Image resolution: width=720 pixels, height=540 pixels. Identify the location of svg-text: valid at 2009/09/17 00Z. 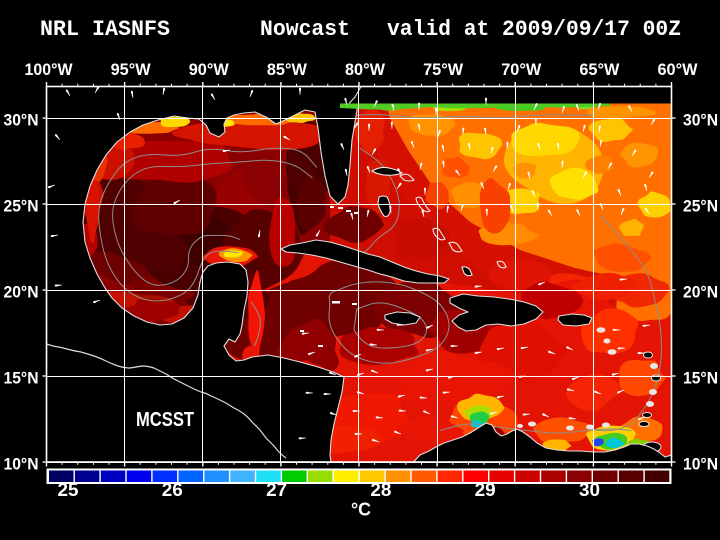
(534, 29).